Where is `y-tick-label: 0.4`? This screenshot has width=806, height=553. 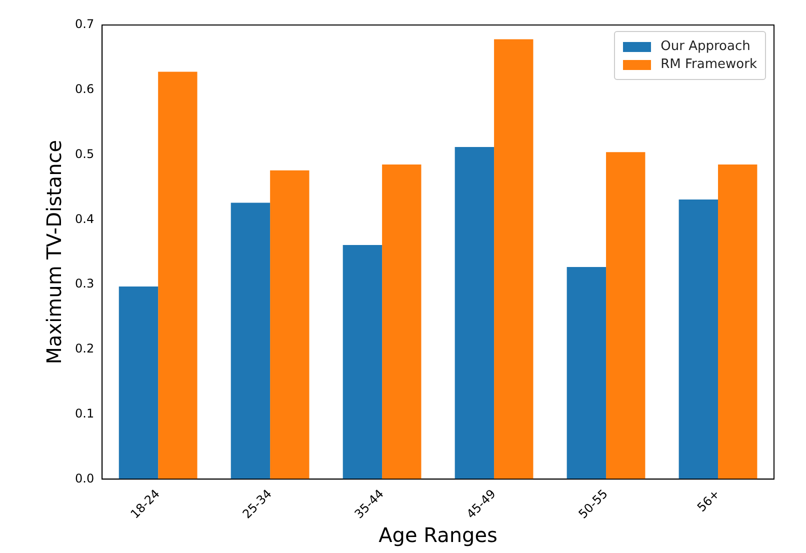 y-tick-label: 0.4 is located at coordinates (84, 219).